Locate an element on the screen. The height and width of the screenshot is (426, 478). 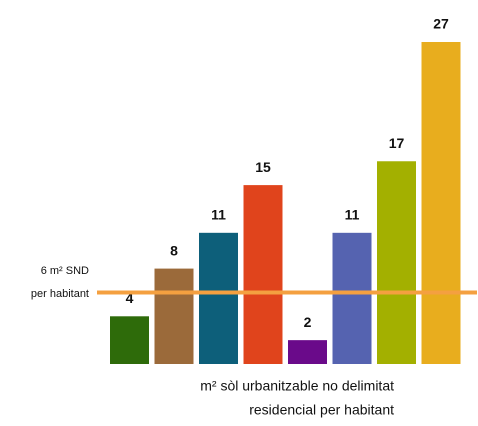
x-axis-label: m² sòl urbanitzable no delimitat is located at coordinates (297, 386).